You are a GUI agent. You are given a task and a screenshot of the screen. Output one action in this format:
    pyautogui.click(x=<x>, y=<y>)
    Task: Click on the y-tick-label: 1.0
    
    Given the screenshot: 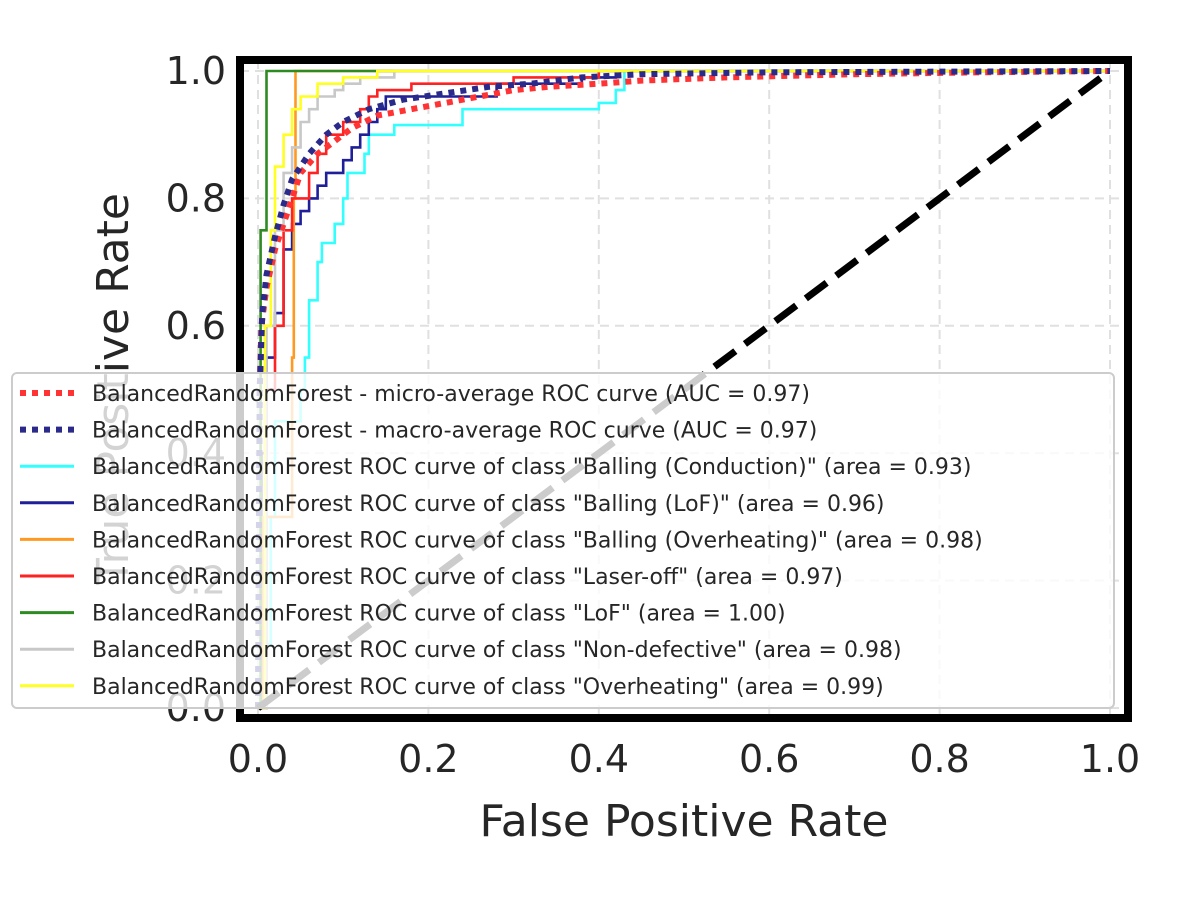 What is the action you would take?
    pyautogui.click(x=196, y=71)
    